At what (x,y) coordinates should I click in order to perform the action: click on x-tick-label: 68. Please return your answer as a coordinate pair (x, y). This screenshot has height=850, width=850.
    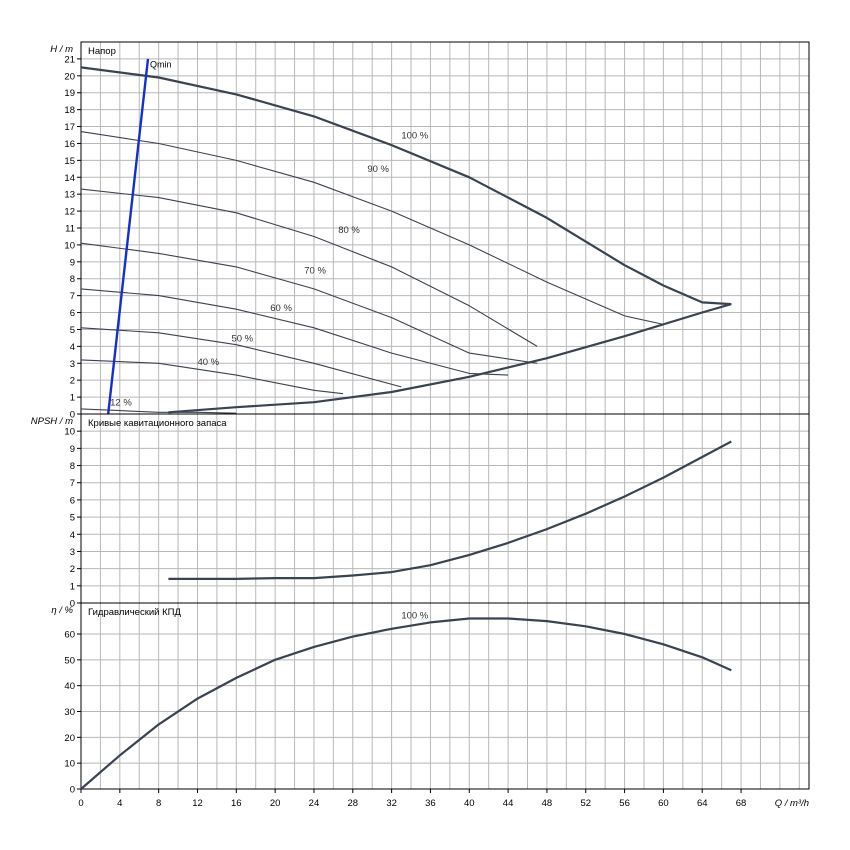
    Looking at the image, I should click on (741, 803).